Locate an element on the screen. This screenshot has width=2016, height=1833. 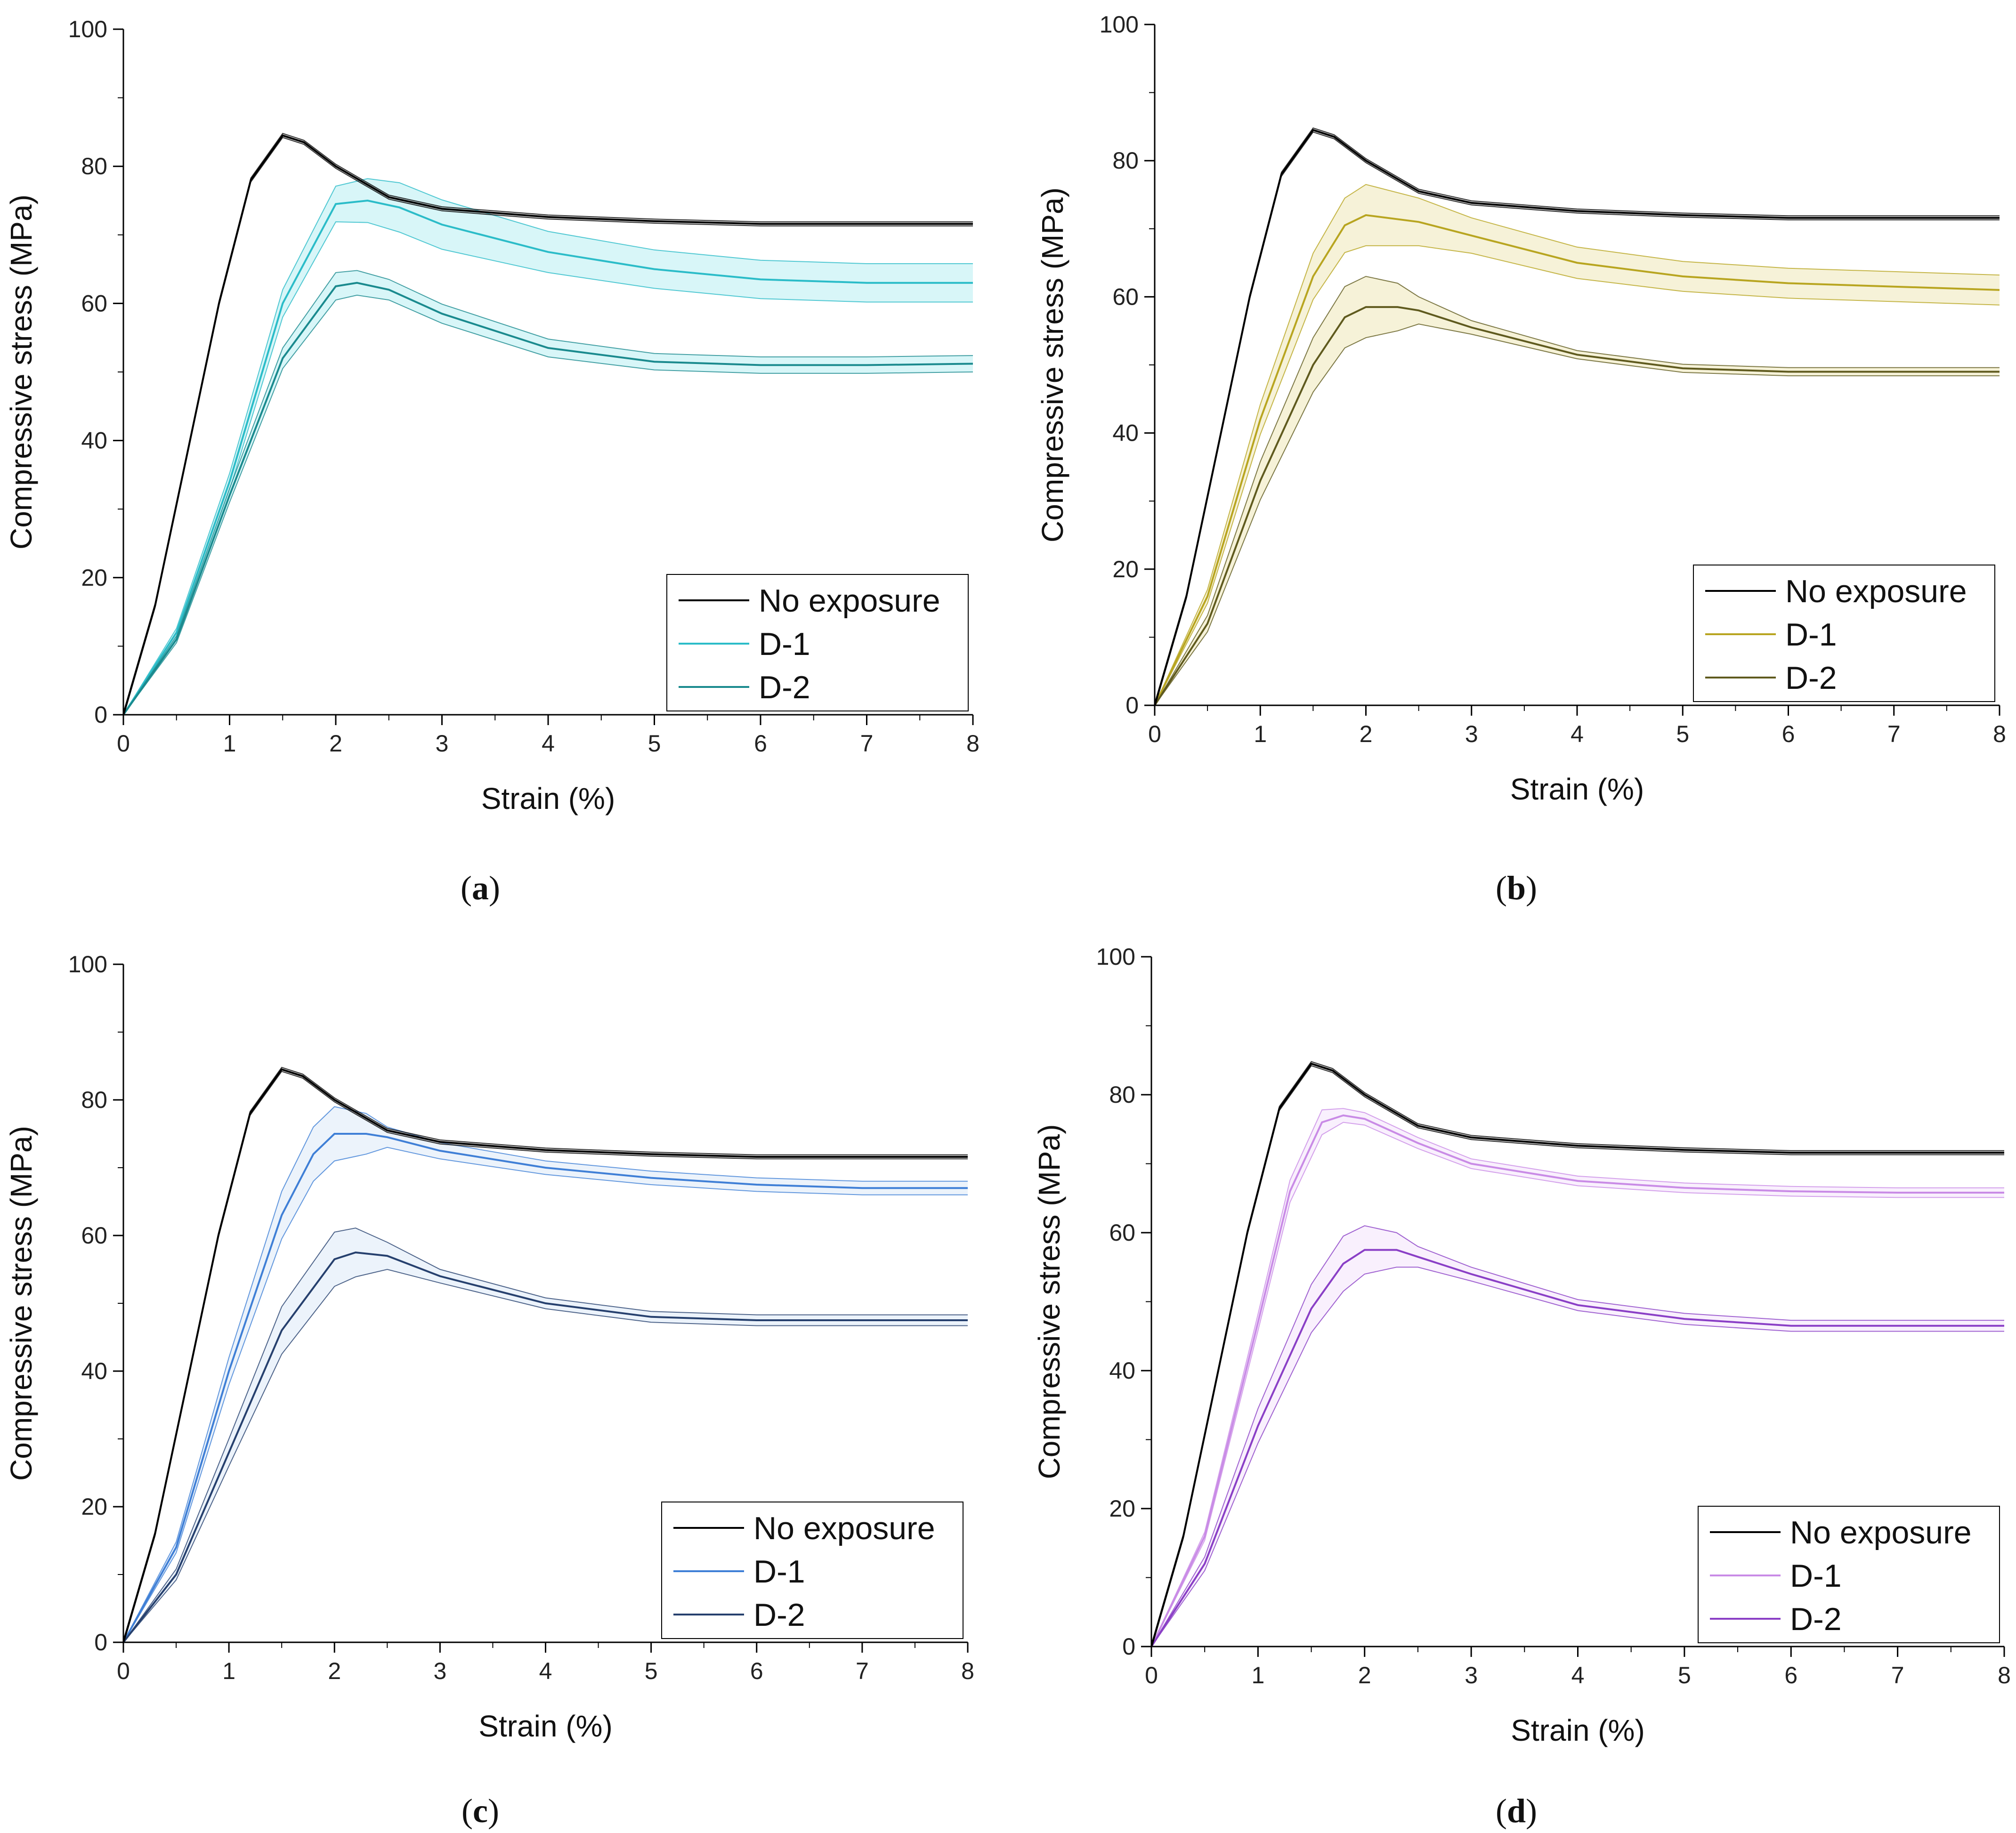
panel-caption: (c) is located at coordinates (480, 1811).